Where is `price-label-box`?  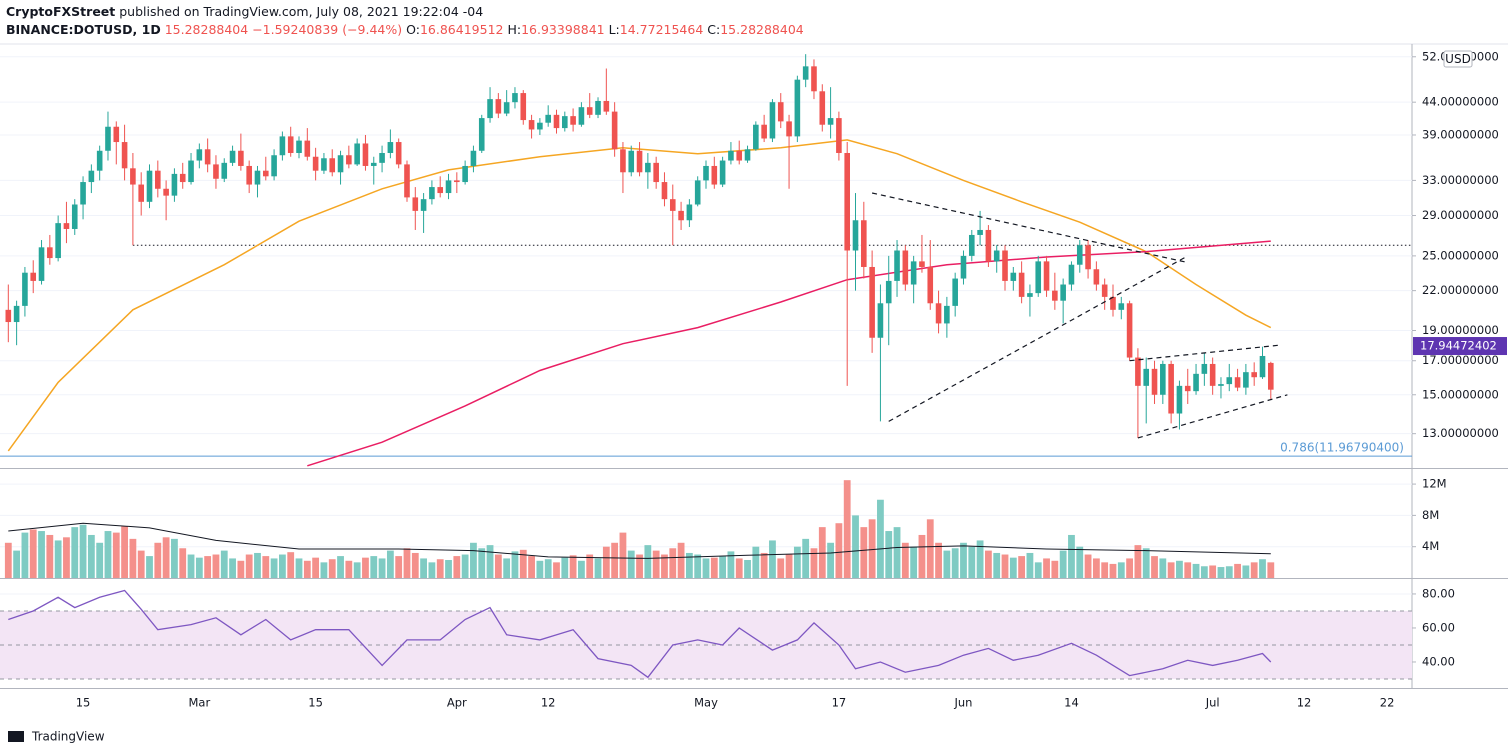 price-label-box is located at coordinates (1460, 346).